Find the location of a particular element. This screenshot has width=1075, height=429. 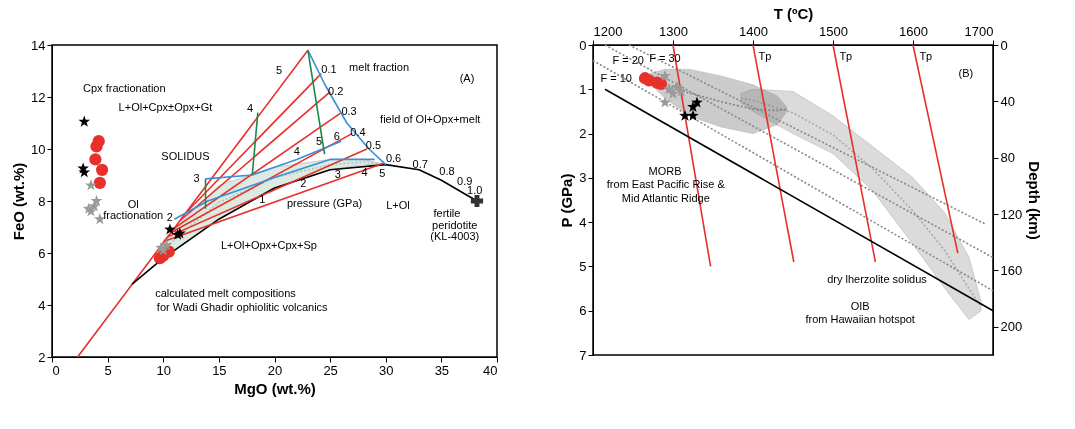

annotation: Cpx fractionation is located at coordinates (124, 88).